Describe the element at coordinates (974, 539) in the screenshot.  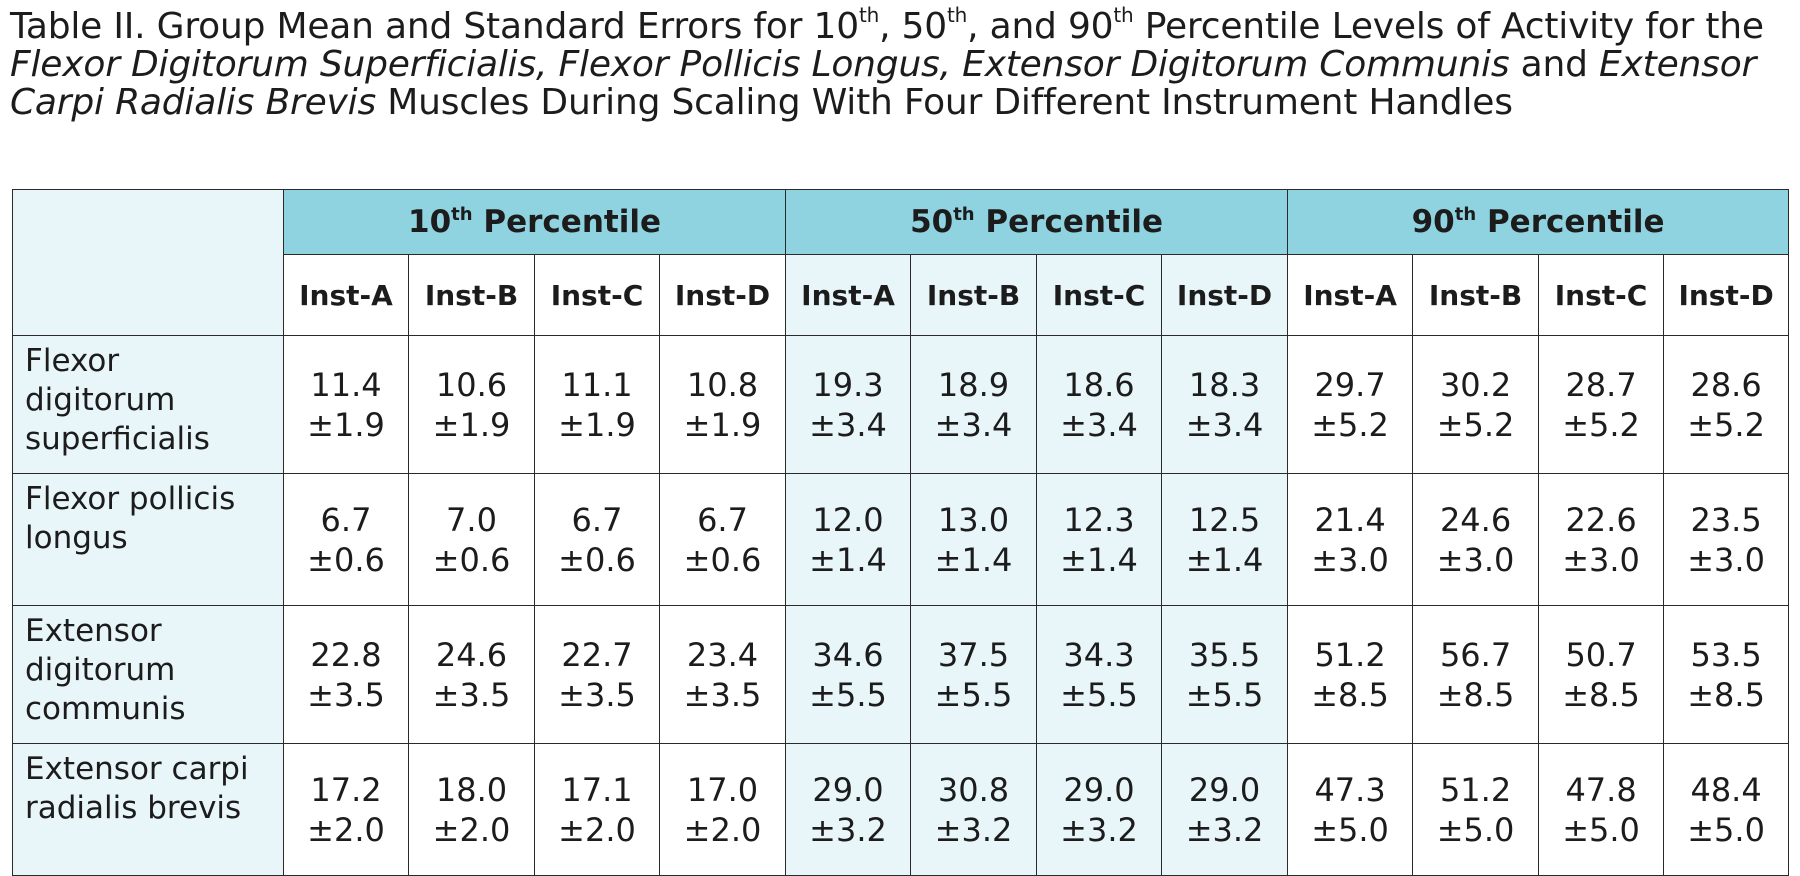
I see `value-cell: 13.0 ±1.4` at that location.